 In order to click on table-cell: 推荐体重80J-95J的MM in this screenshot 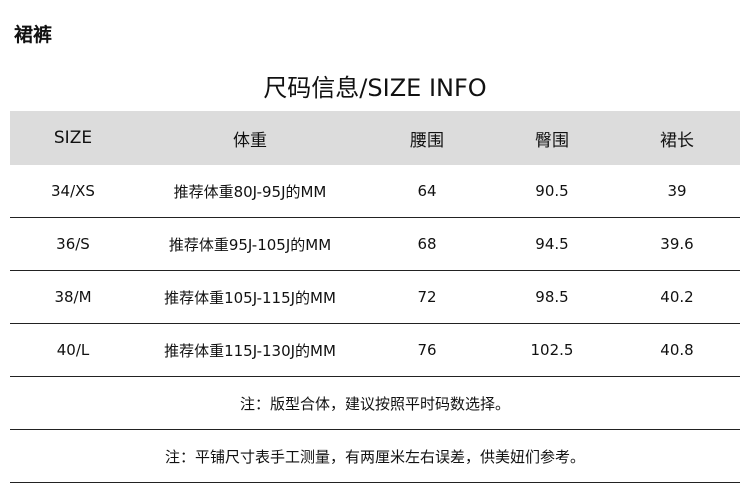, I will do `click(250, 191)`.